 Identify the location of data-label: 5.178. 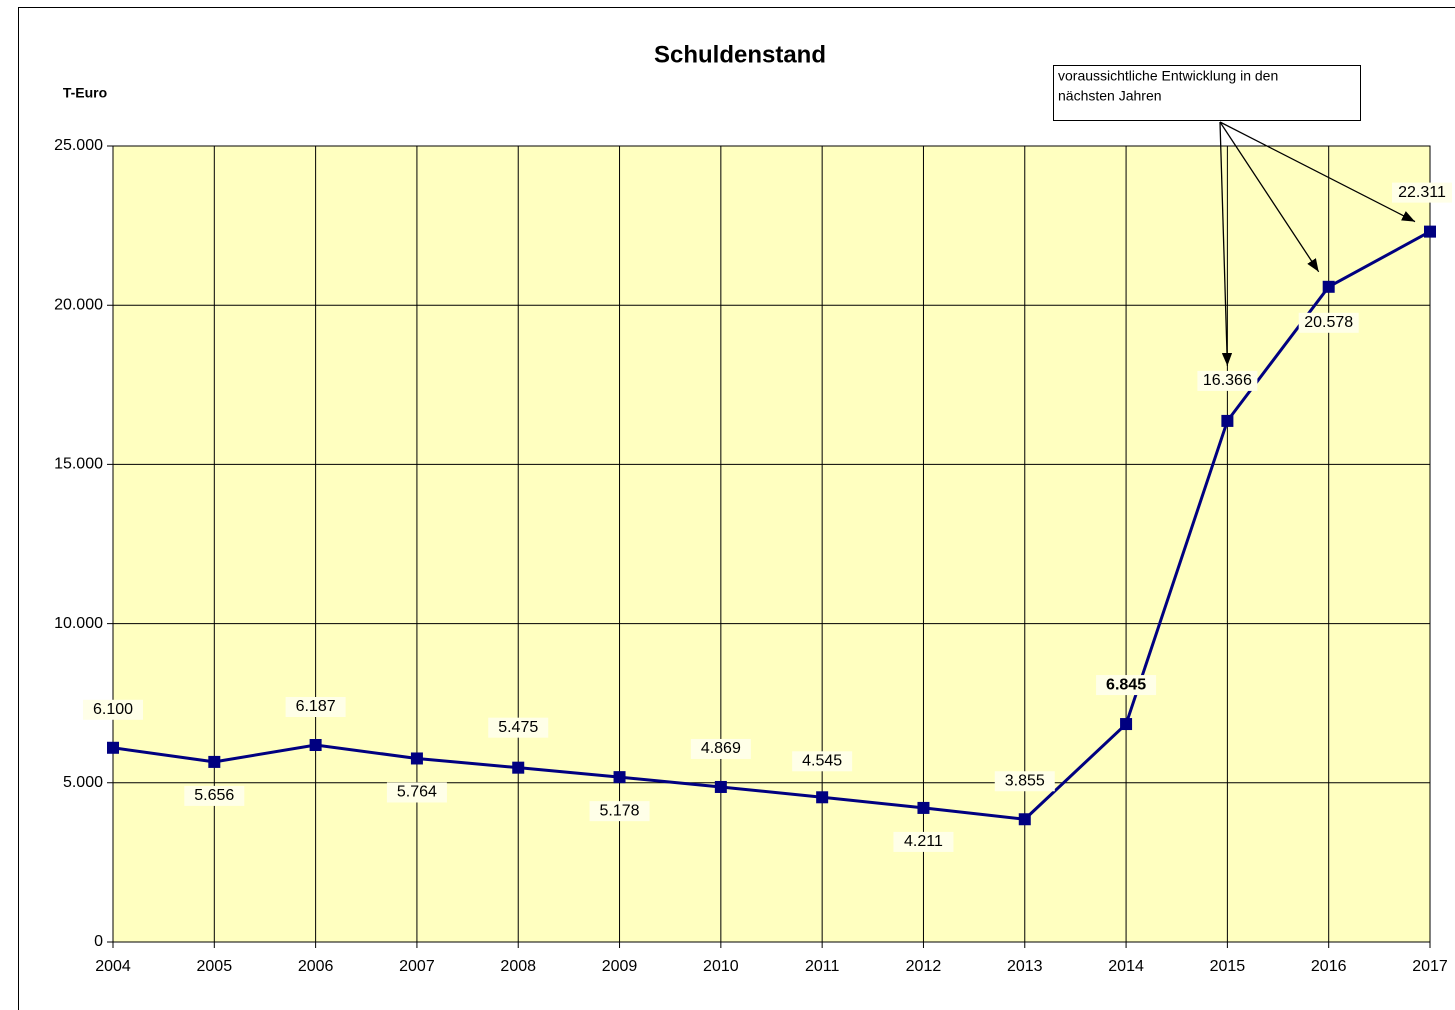
(620, 810).